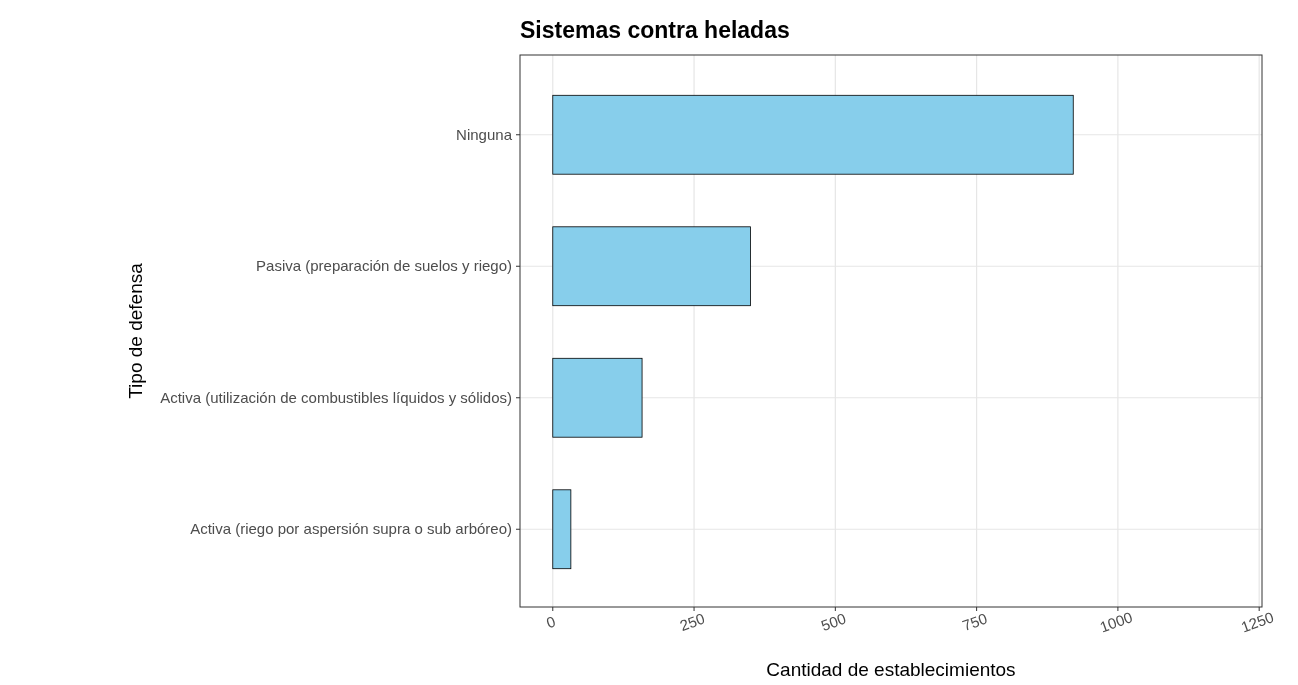  I want to click on y-tick-label: Activa (utilización de combustibles líquidos y sólidos), so click(336, 397).